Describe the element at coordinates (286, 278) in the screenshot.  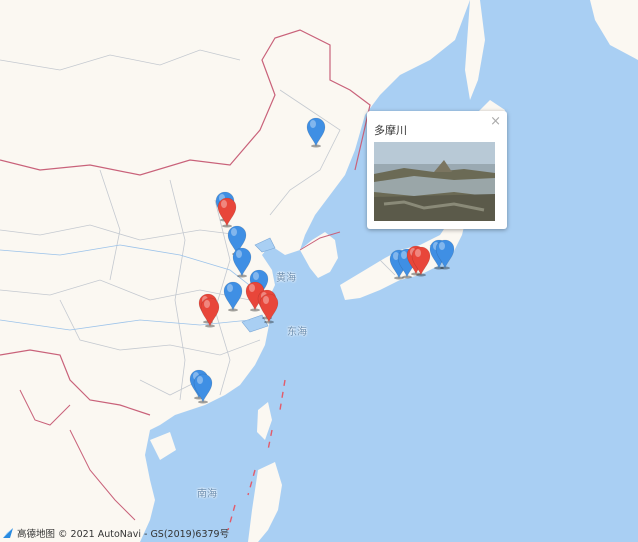
I see `yellow-sea-label: 黄海` at that location.